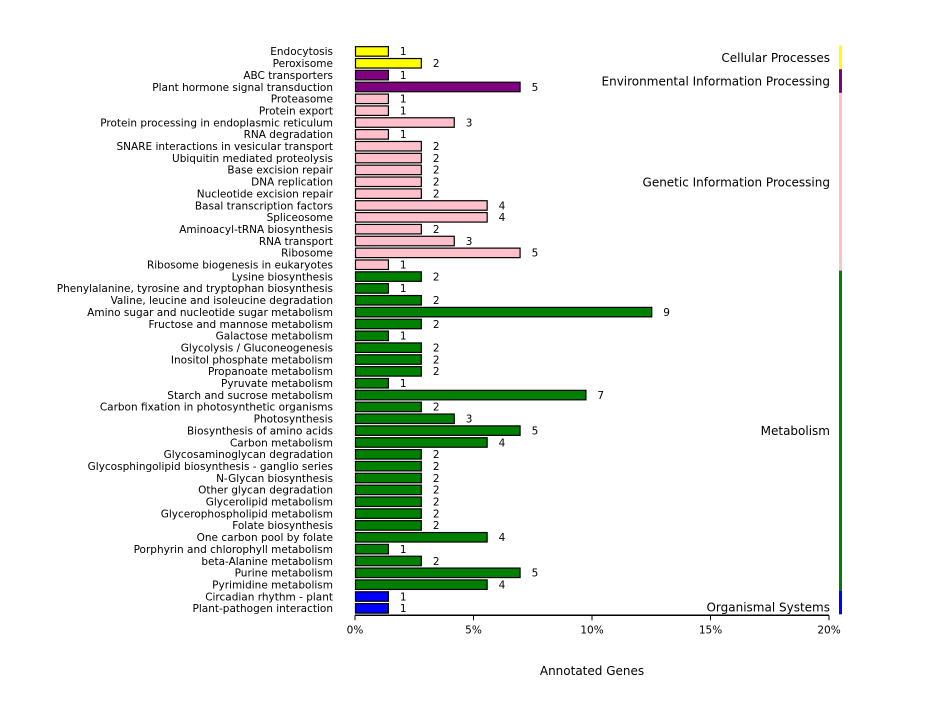  What do you see at coordinates (768, 607) in the screenshot?
I see `group-label: Organismal Systems` at bounding box center [768, 607].